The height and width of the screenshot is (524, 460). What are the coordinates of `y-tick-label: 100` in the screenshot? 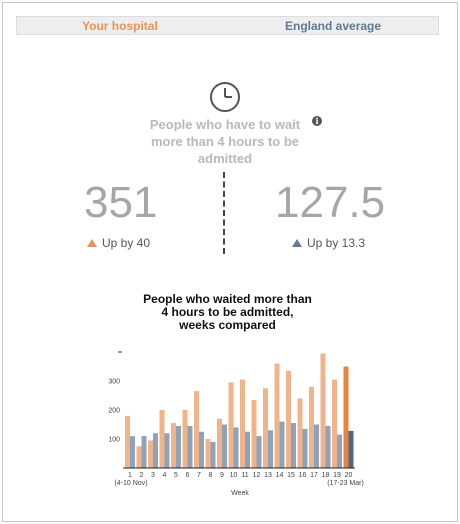 It's located at (114, 440).